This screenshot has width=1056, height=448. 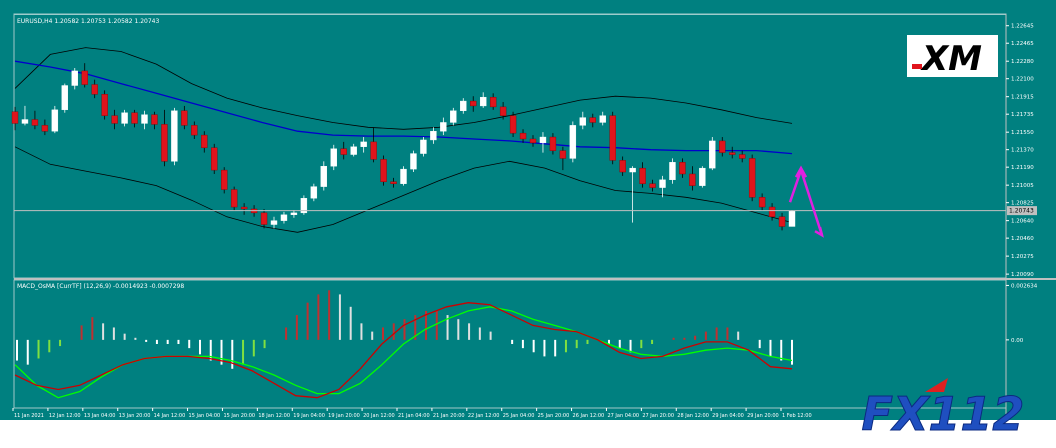 I want to click on price-tick-label: 1.22100, so click(x=1022, y=80).